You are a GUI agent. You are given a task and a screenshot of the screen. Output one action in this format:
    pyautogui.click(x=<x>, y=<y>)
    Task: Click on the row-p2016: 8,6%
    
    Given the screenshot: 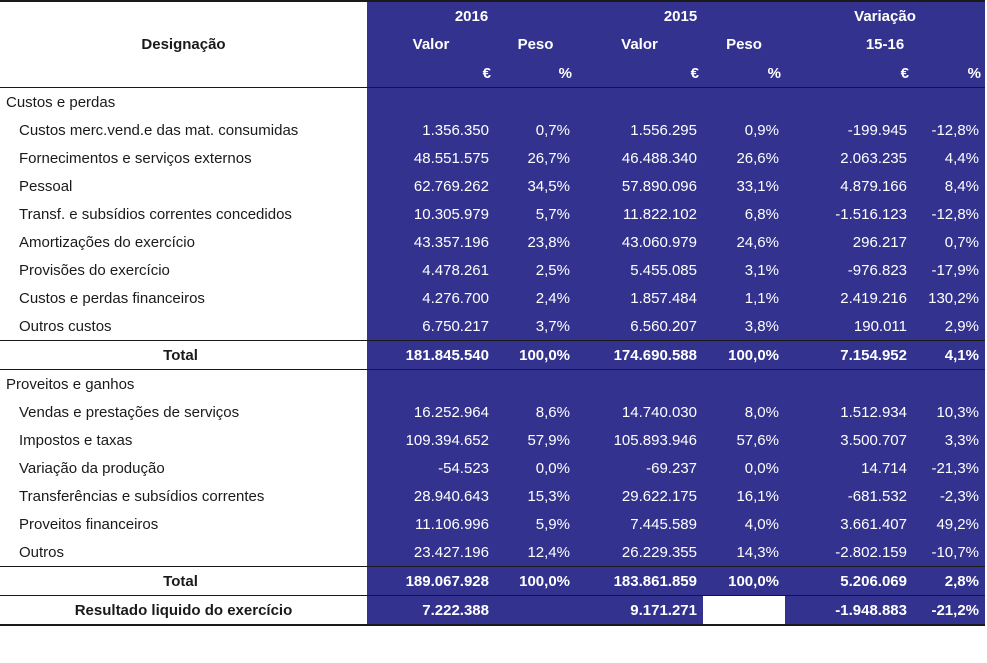 What is the action you would take?
    pyautogui.click(x=535, y=412)
    